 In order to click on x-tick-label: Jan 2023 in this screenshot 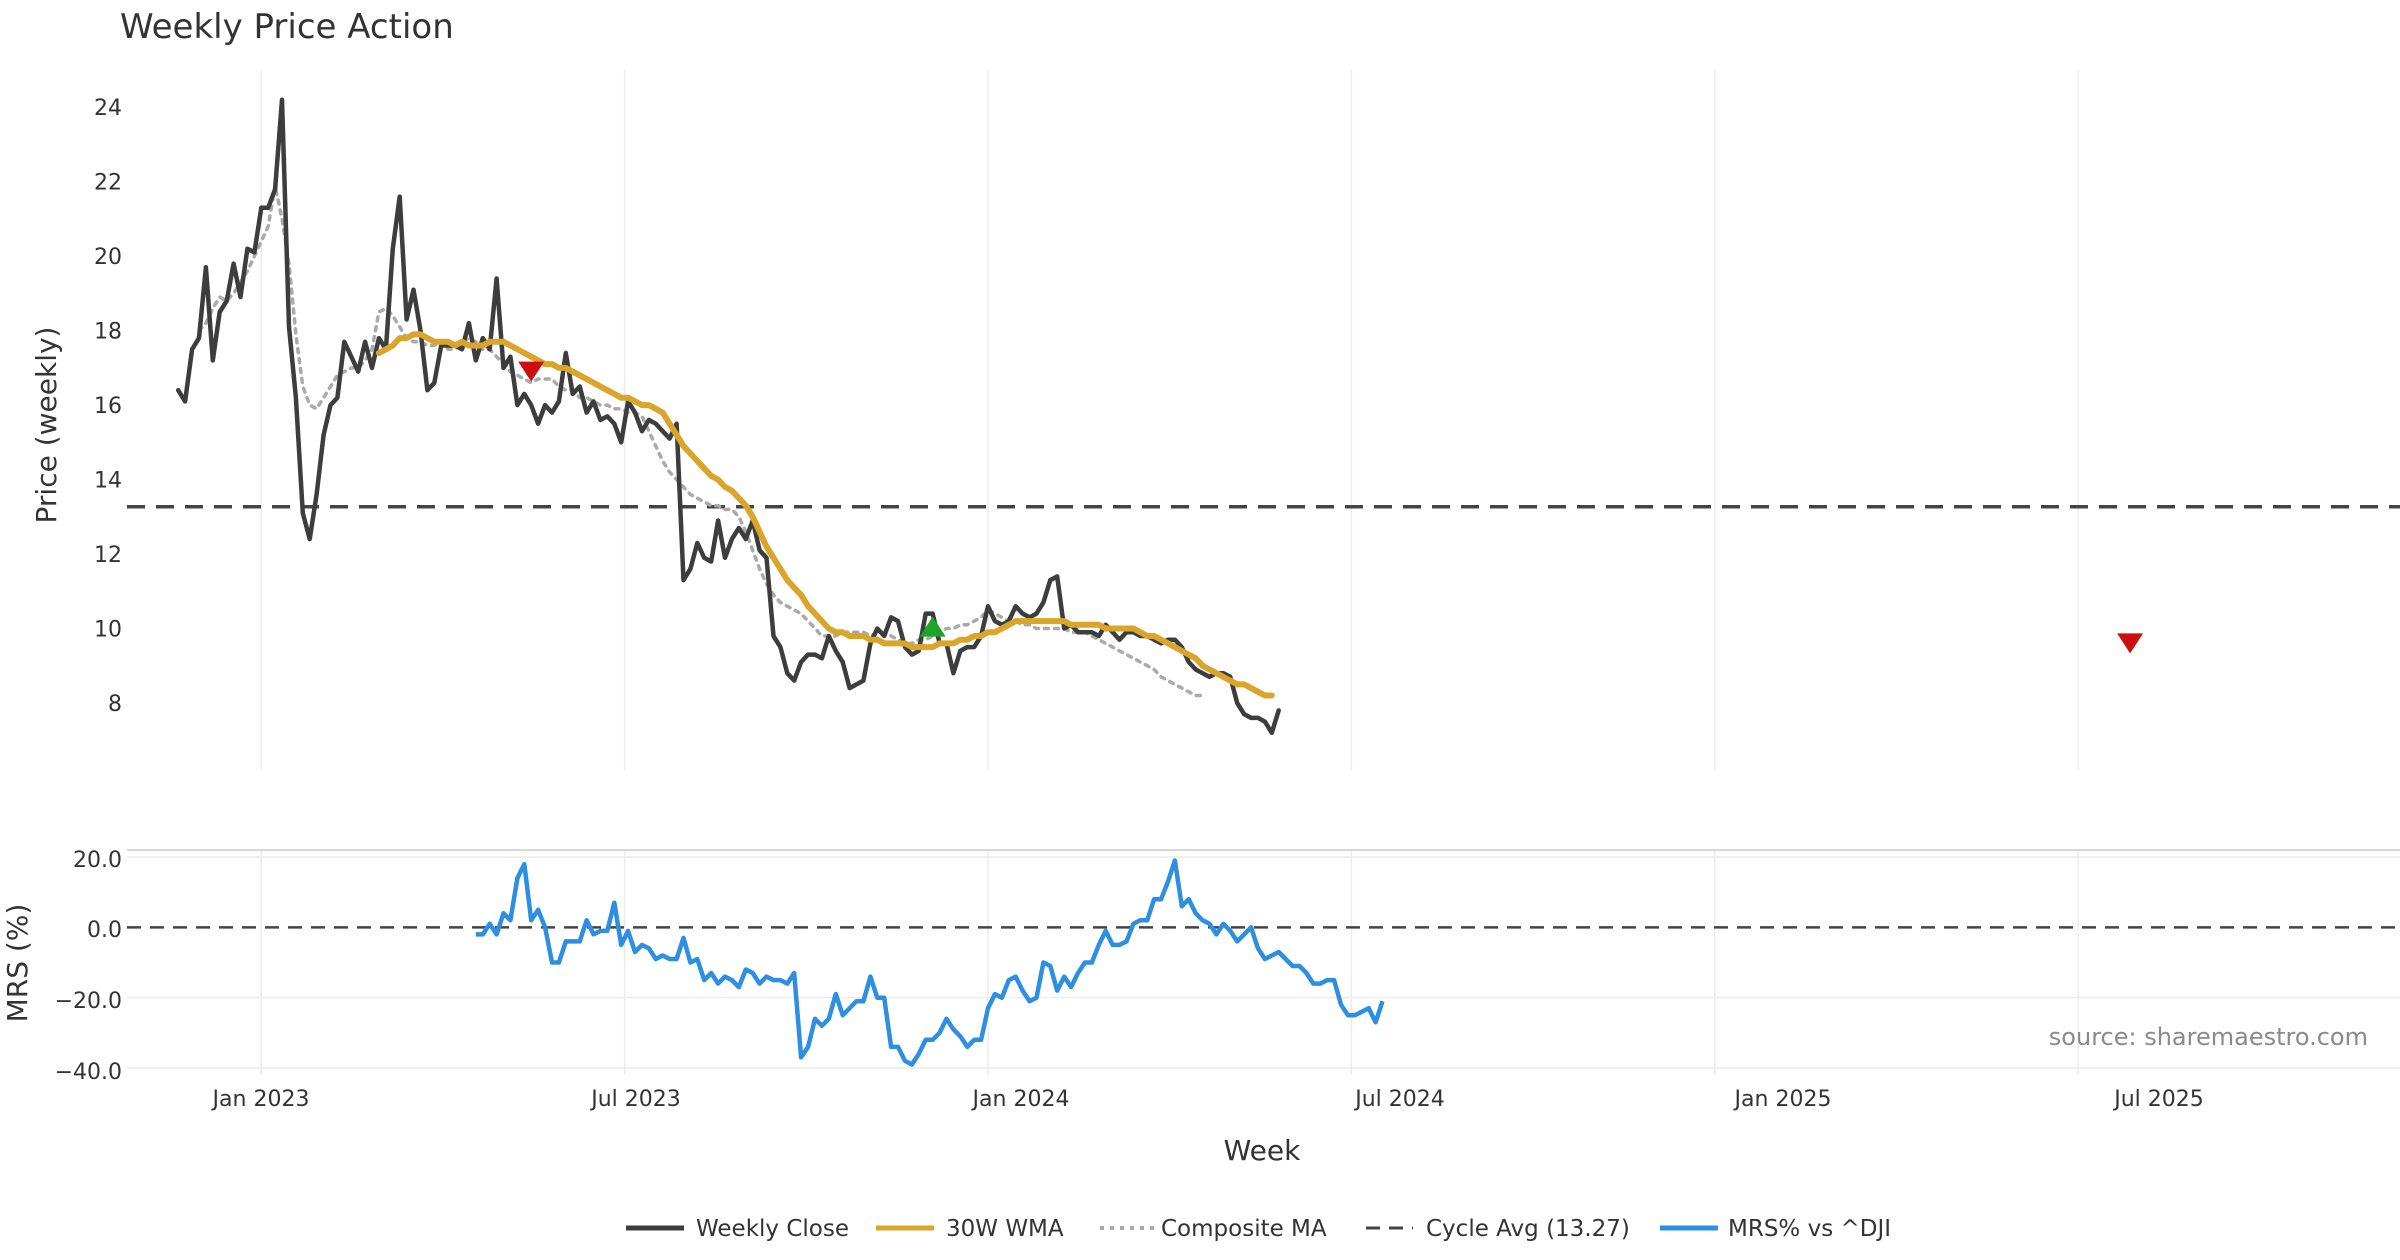, I will do `click(260, 1099)`.